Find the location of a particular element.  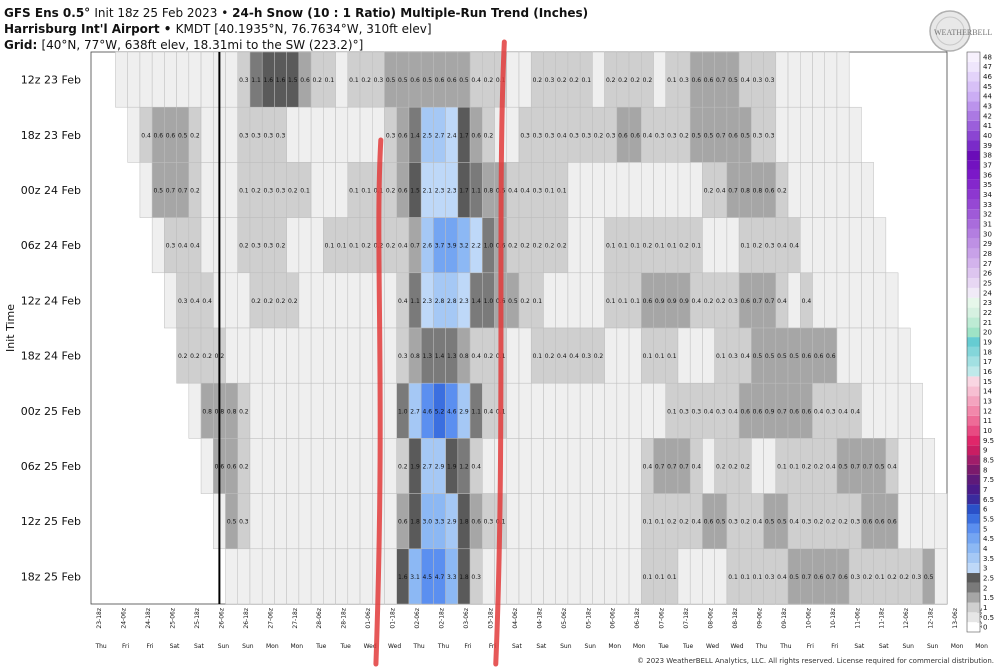

x-tick-label: 28-06z is located at coordinates (319, 618).